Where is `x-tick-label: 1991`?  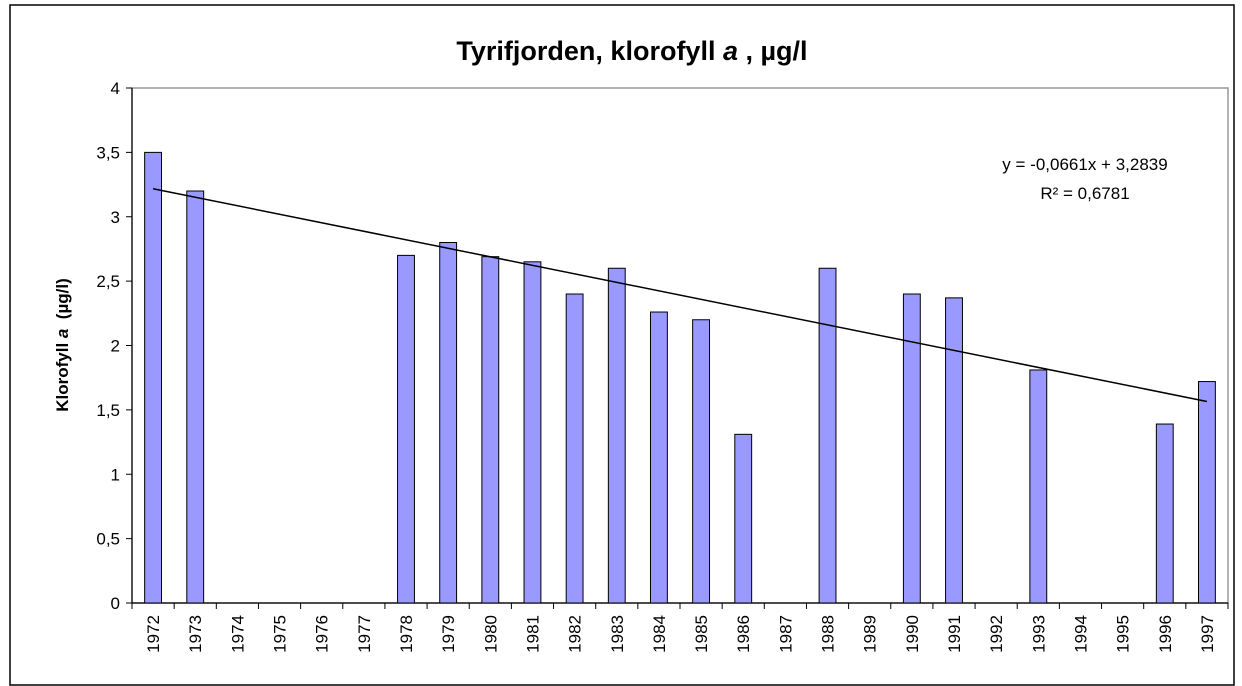
x-tick-label: 1991 is located at coordinates (954, 634).